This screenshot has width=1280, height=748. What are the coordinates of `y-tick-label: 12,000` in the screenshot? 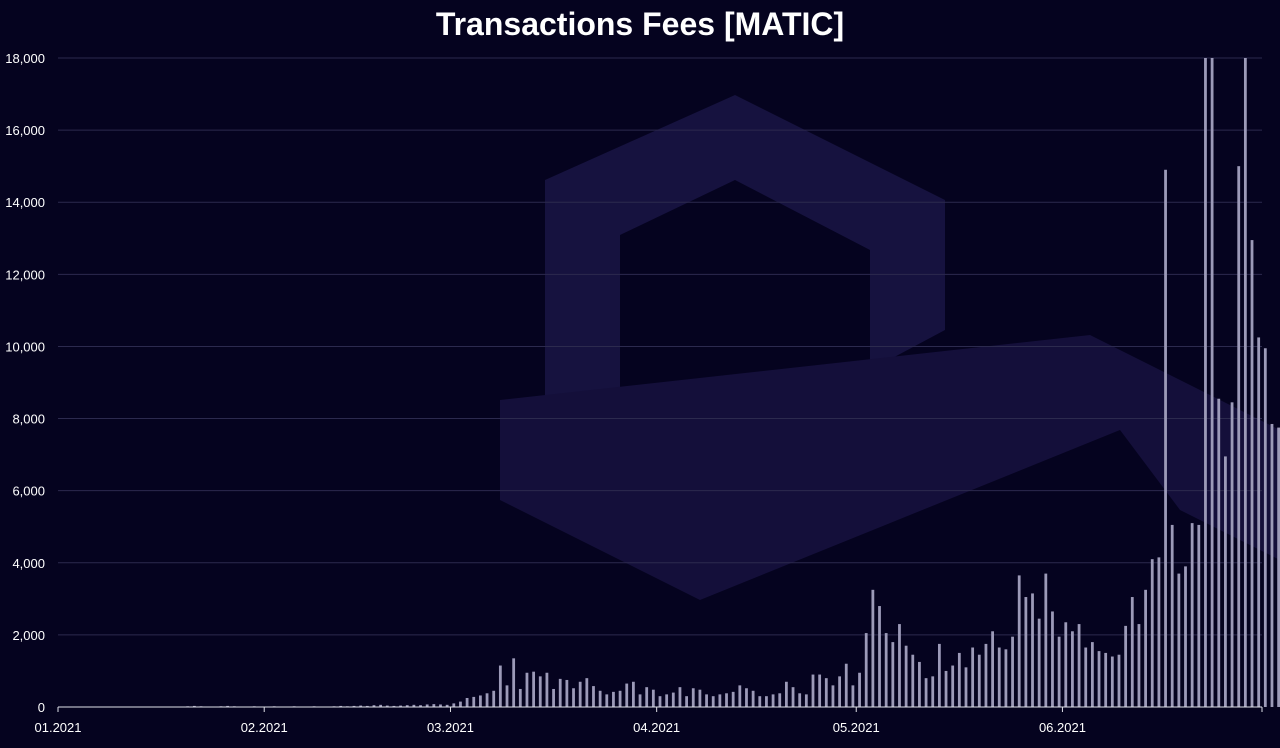 It's located at (25, 274).